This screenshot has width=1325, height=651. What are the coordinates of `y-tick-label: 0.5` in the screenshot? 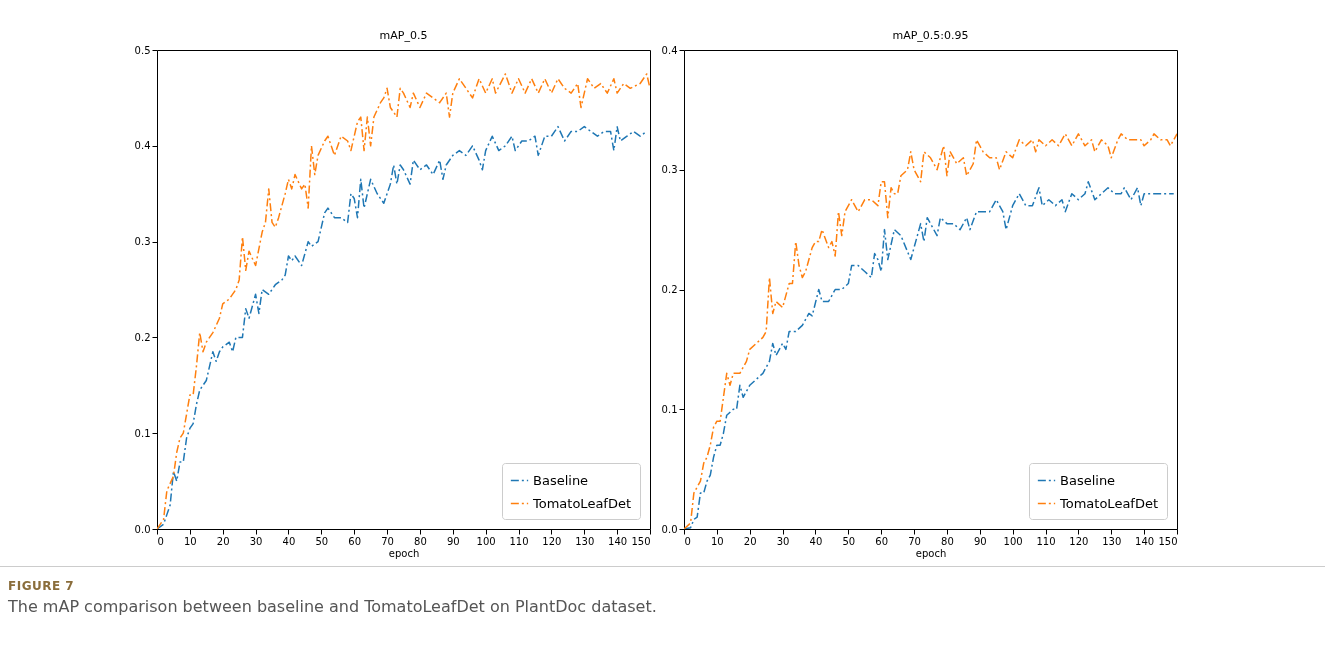 It's located at (142, 50).